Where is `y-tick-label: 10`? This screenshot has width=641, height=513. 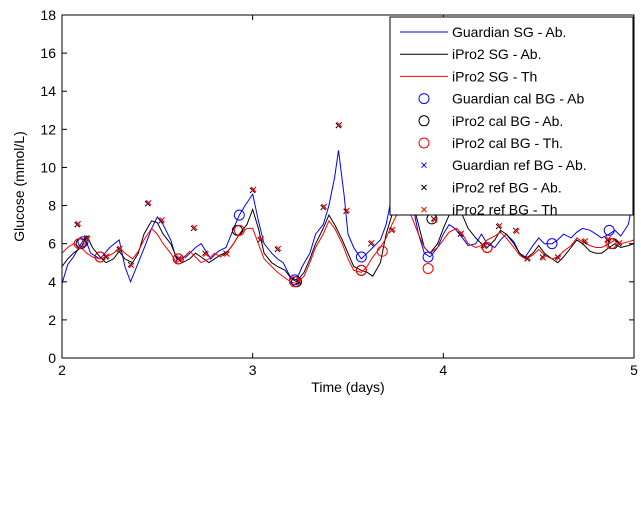 y-tick-label: 10 is located at coordinates (48, 167).